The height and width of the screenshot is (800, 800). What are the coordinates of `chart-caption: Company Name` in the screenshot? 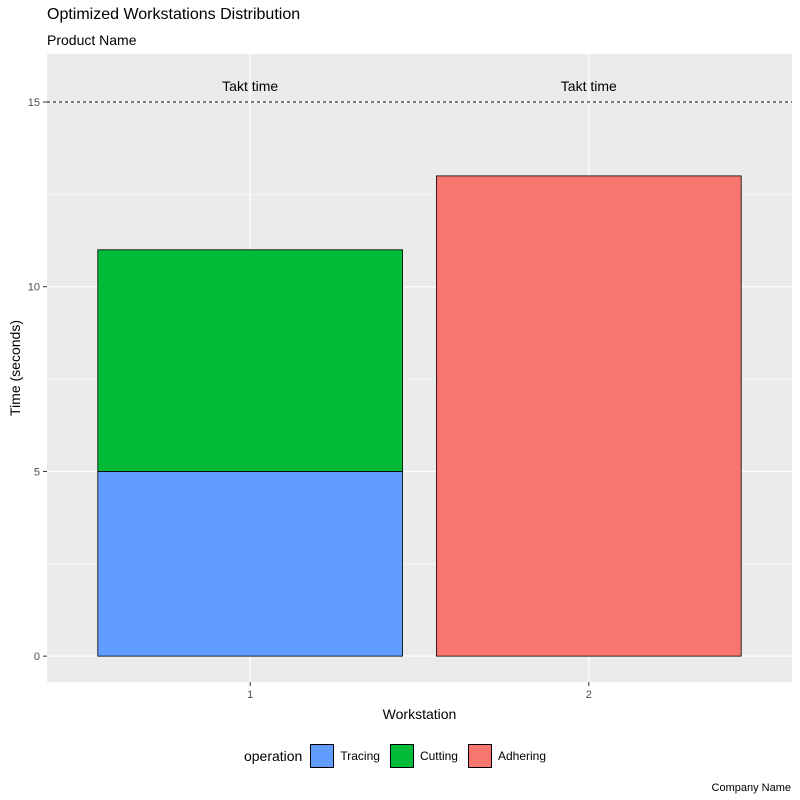 It's located at (751, 788).